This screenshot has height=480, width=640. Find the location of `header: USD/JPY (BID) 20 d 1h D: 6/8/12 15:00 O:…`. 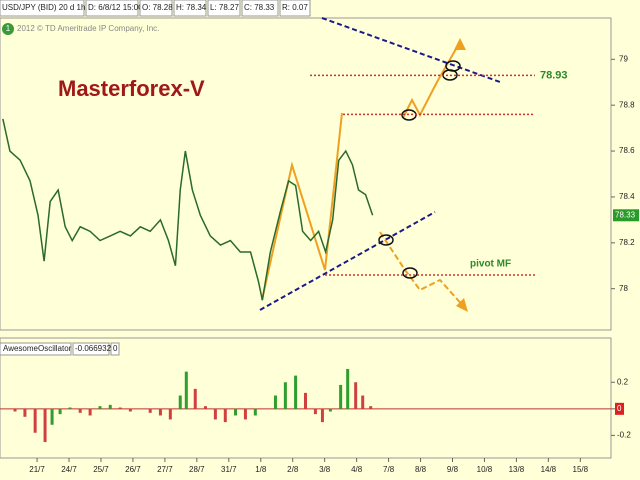

header: USD/JPY (BID) 20 d 1h D: 6/8/12 15:00 O:… is located at coordinates (155, 8).